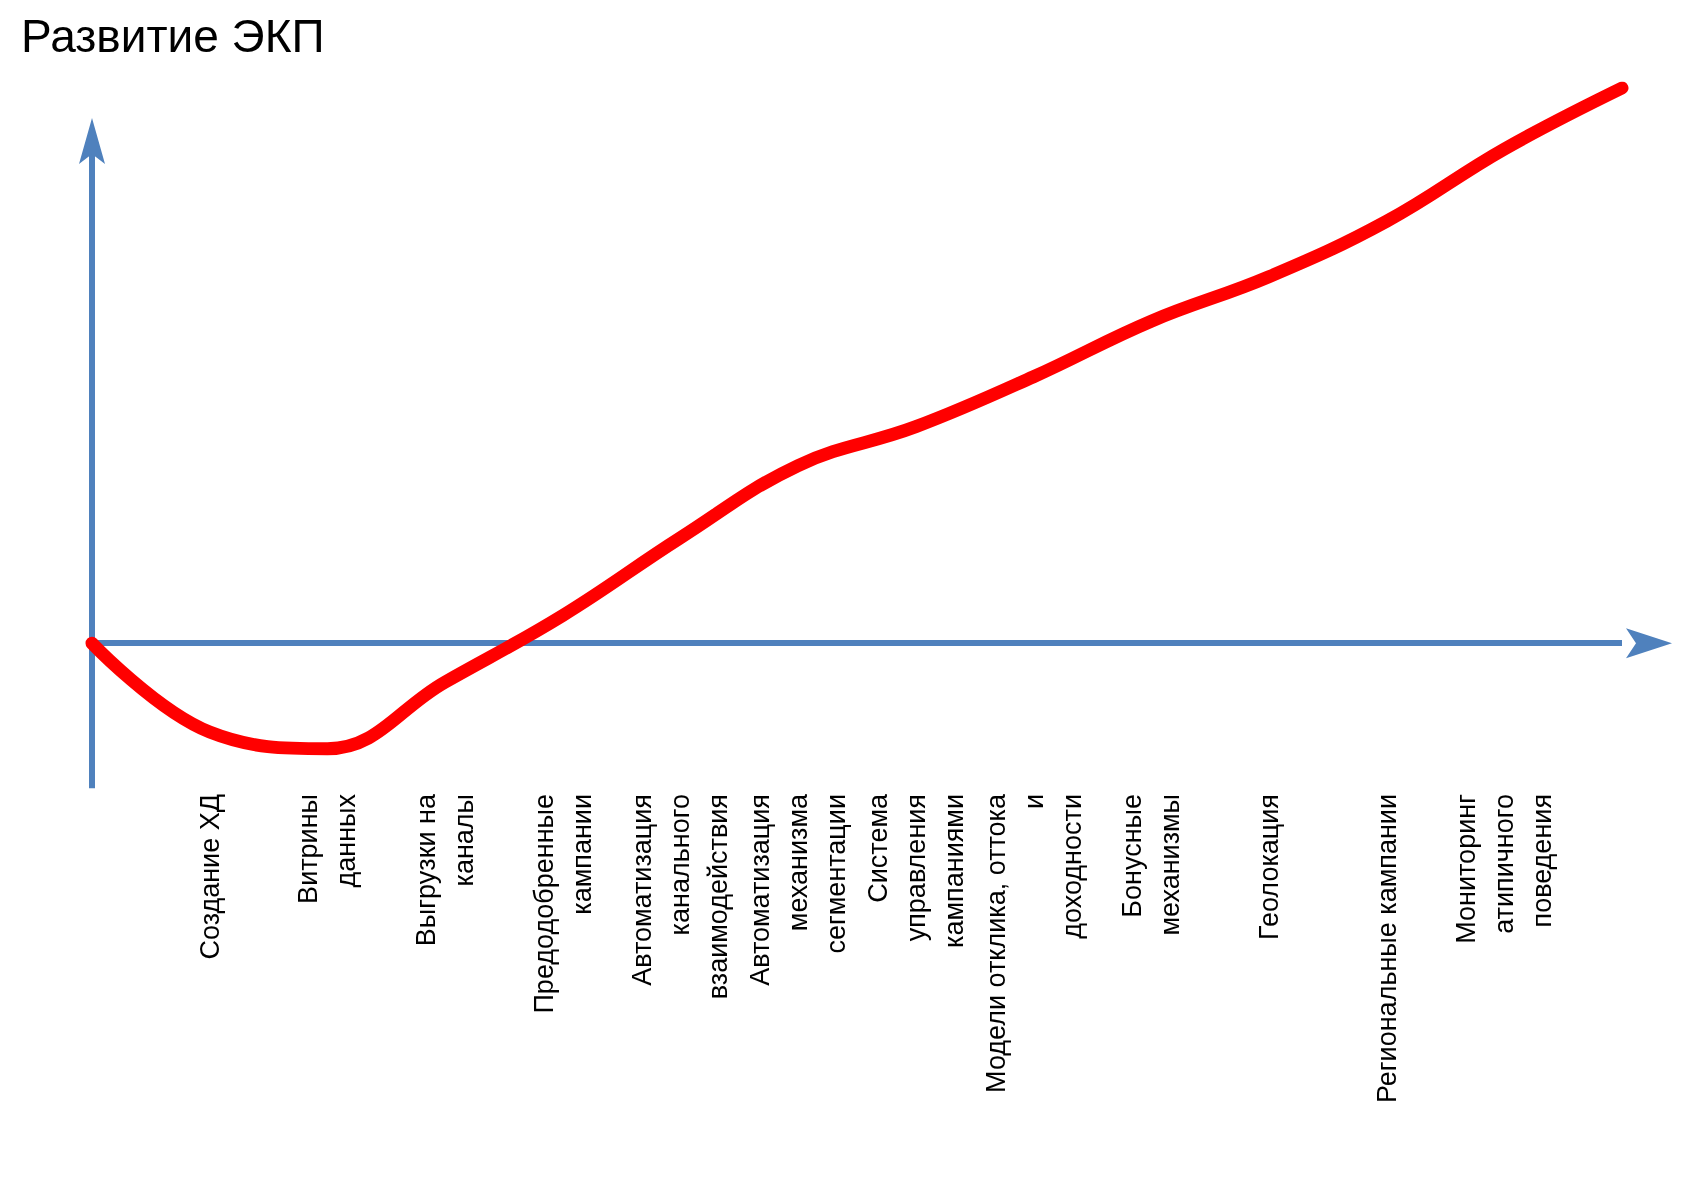  I want to click on x-tick-label: Геолокация, so click(1268, 867).